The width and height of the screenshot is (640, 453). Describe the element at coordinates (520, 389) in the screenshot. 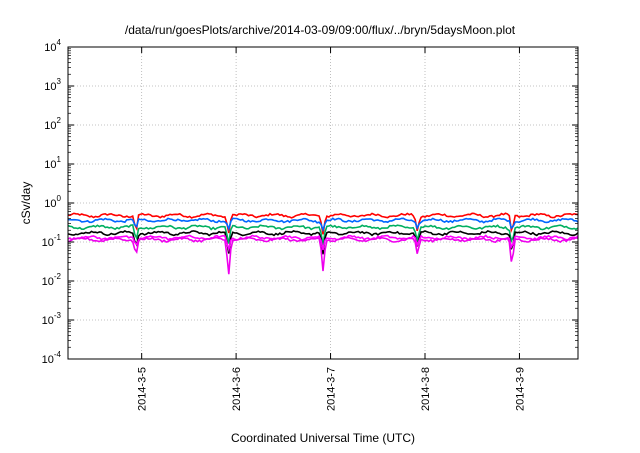

I see `x-tick-label: 2014-3-9` at that location.